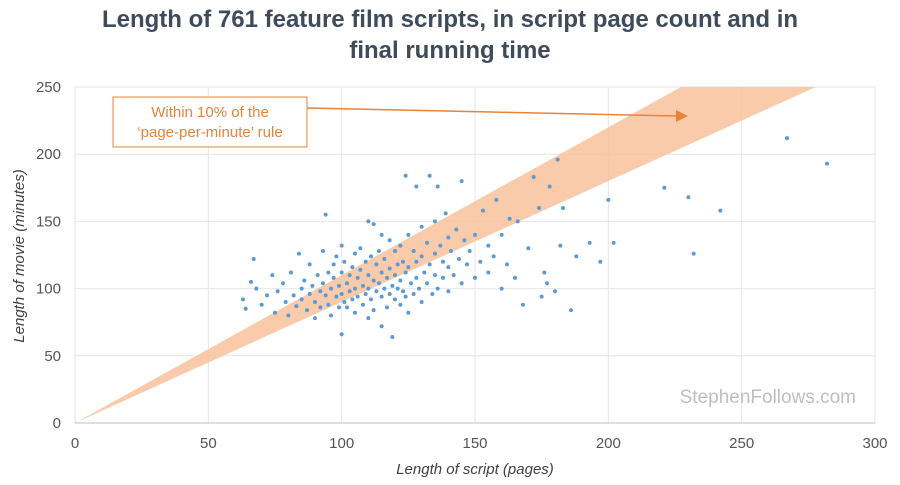  Describe the element at coordinates (450, 50) in the screenshot. I see `chart-title-line-2: final running time` at that location.